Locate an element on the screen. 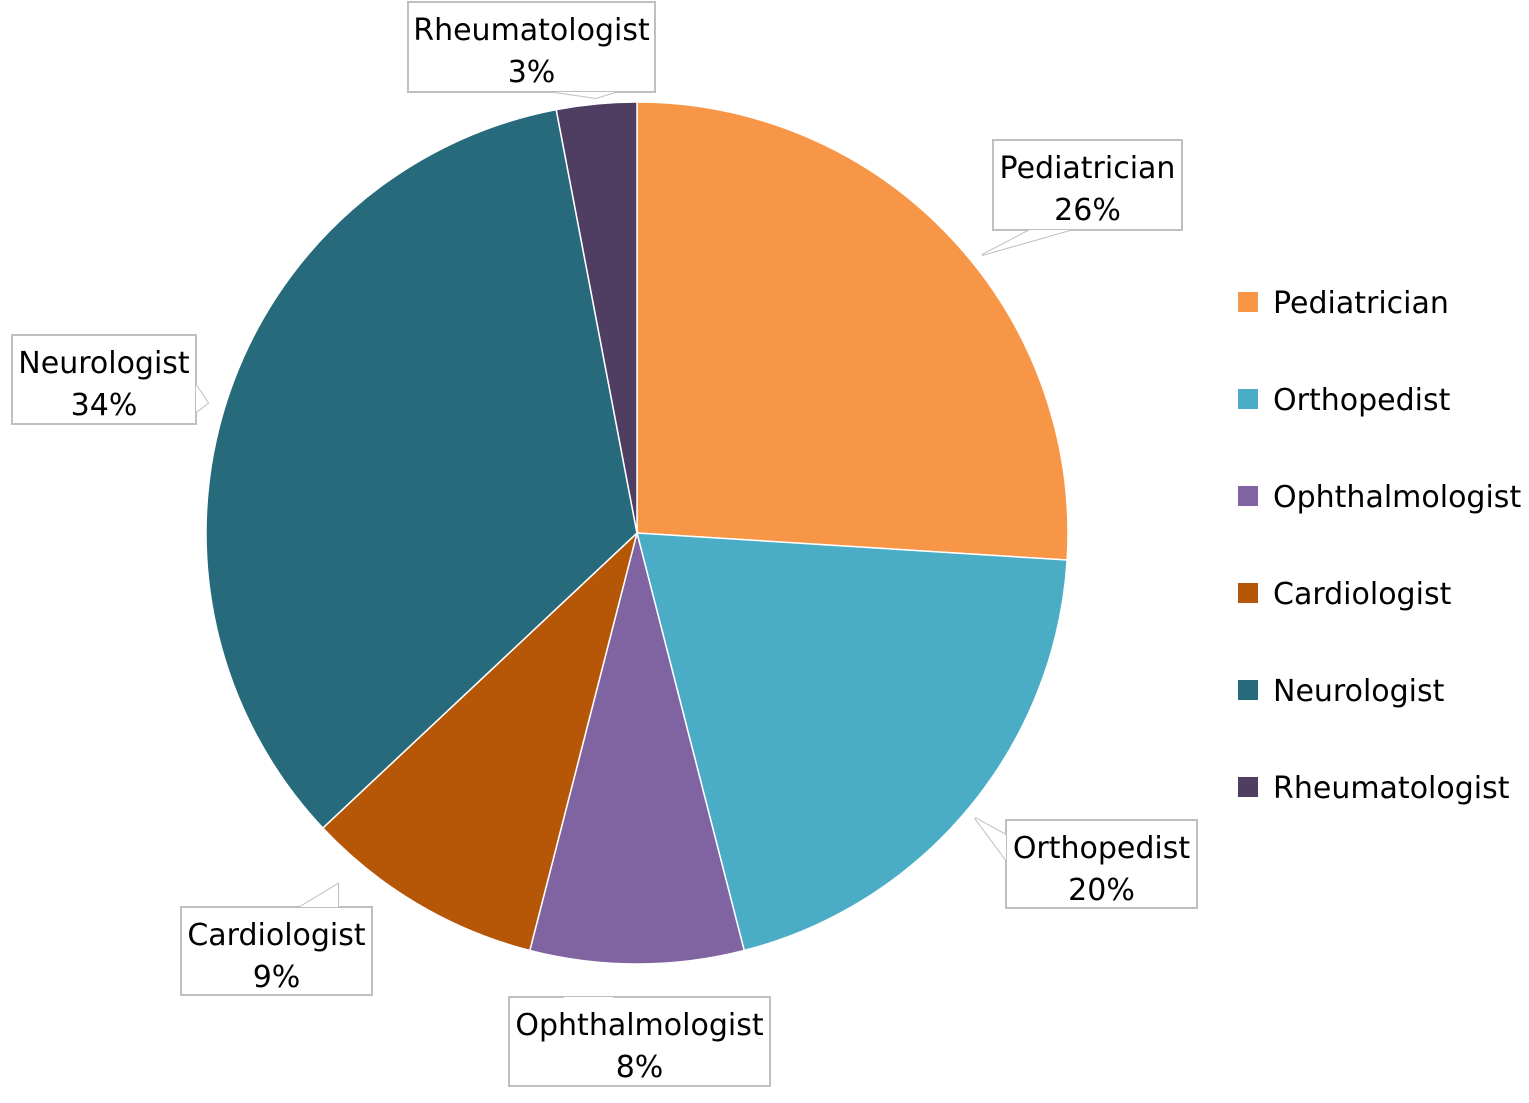  callout-orthopedist: Orthopedist 20% is located at coordinates (1086, 863).